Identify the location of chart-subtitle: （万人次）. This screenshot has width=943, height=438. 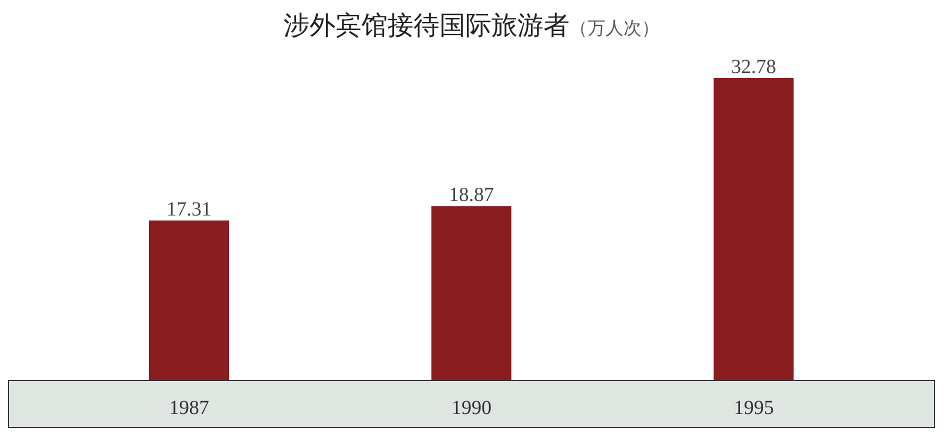
(615, 28).